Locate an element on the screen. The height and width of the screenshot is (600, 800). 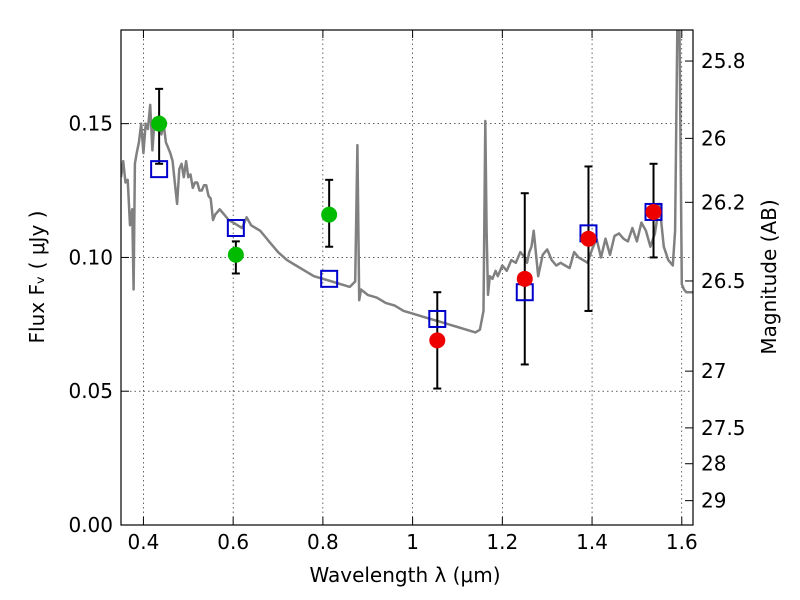
right-tick-label: 29 is located at coordinates (713, 501).